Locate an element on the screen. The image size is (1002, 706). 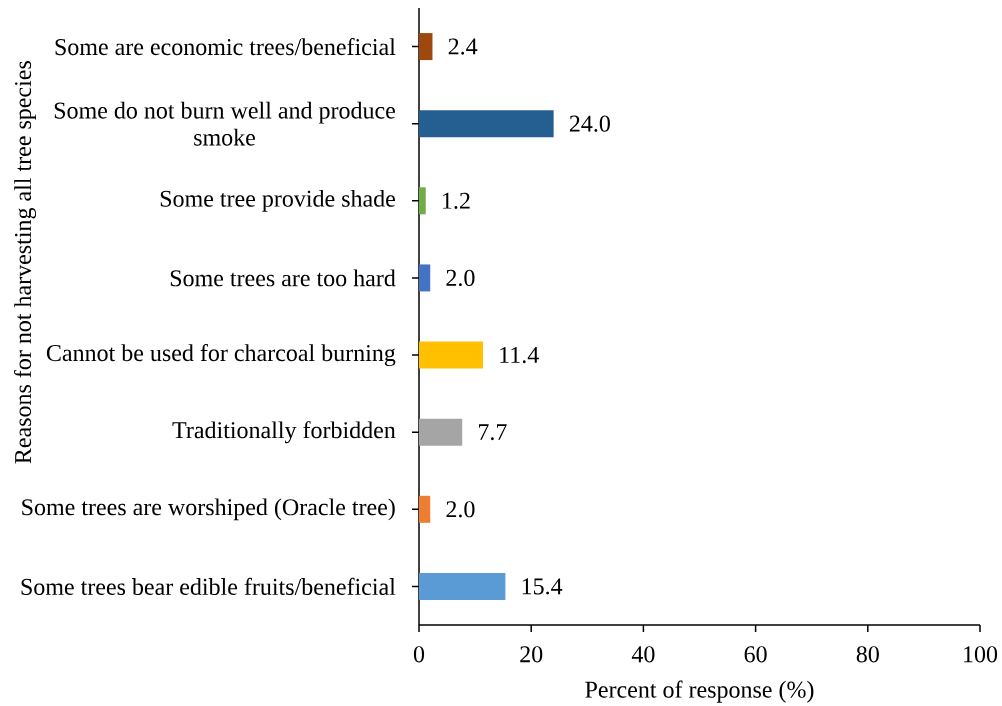
x-tick-label: 60 is located at coordinates (755, 654).